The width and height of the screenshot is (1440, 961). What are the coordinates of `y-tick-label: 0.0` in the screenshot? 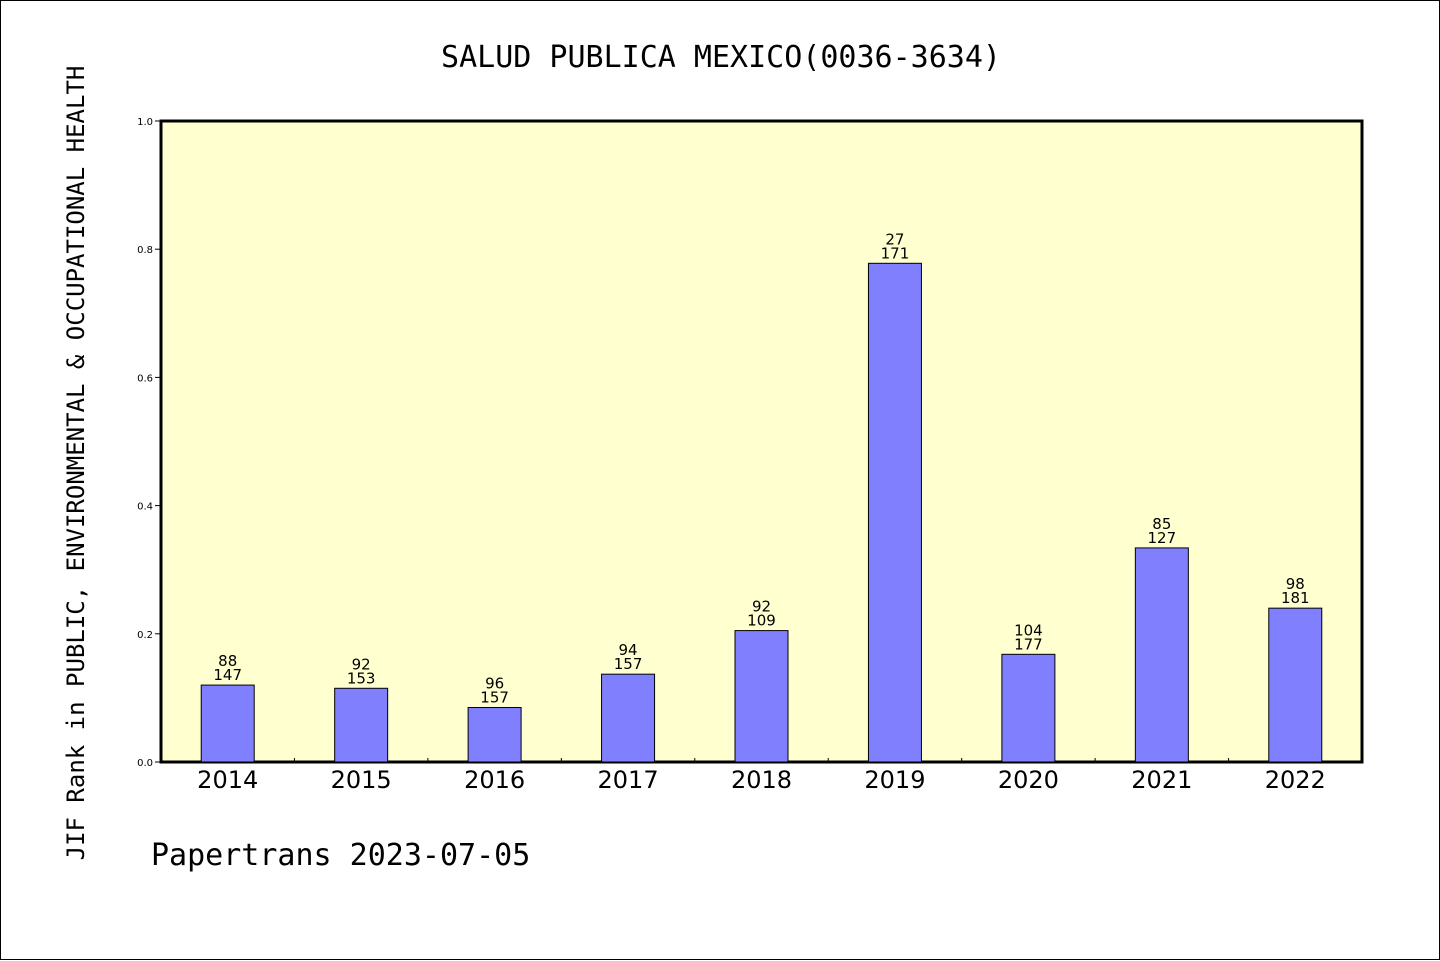 It's located at (145, 763).